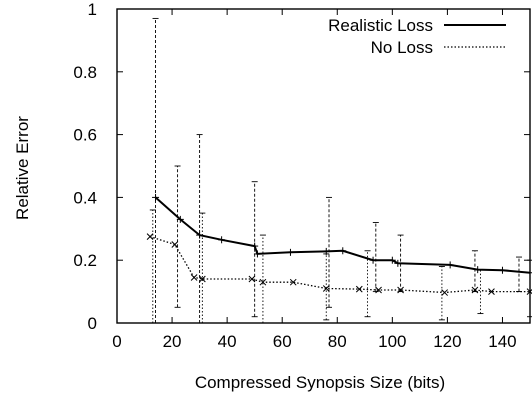 This screenshot has width=532, height=395. What do you see at coordinates (22, 168) in the screenshot?
I see `y-axis-label: Relative Error` at bounding box center [22, 168].